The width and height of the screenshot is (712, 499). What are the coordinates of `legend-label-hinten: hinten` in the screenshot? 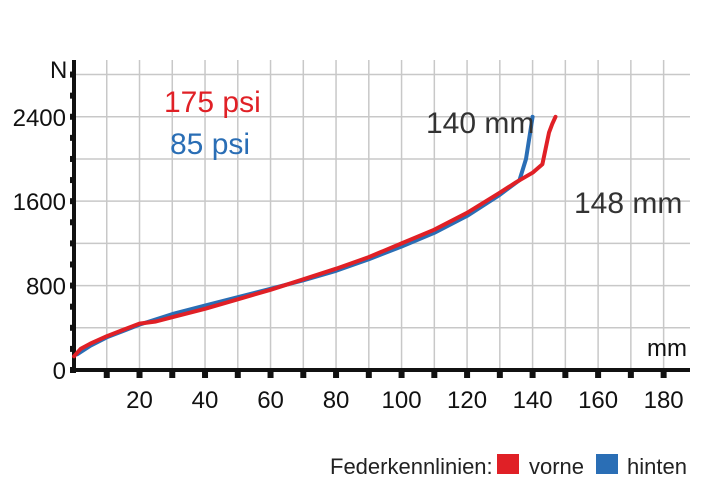 It's located at (657, 466).